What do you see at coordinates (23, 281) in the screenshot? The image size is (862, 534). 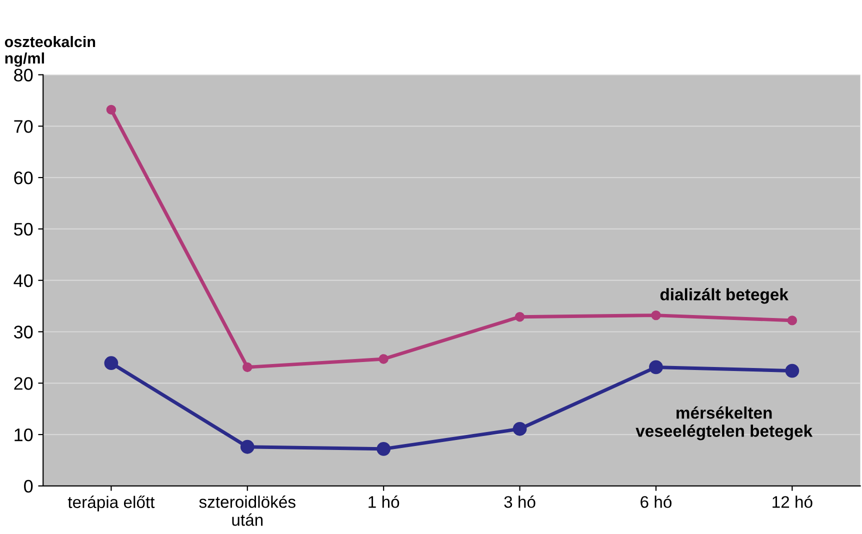 I see `y-tick-label: 40` at bounding box center [23, 281].